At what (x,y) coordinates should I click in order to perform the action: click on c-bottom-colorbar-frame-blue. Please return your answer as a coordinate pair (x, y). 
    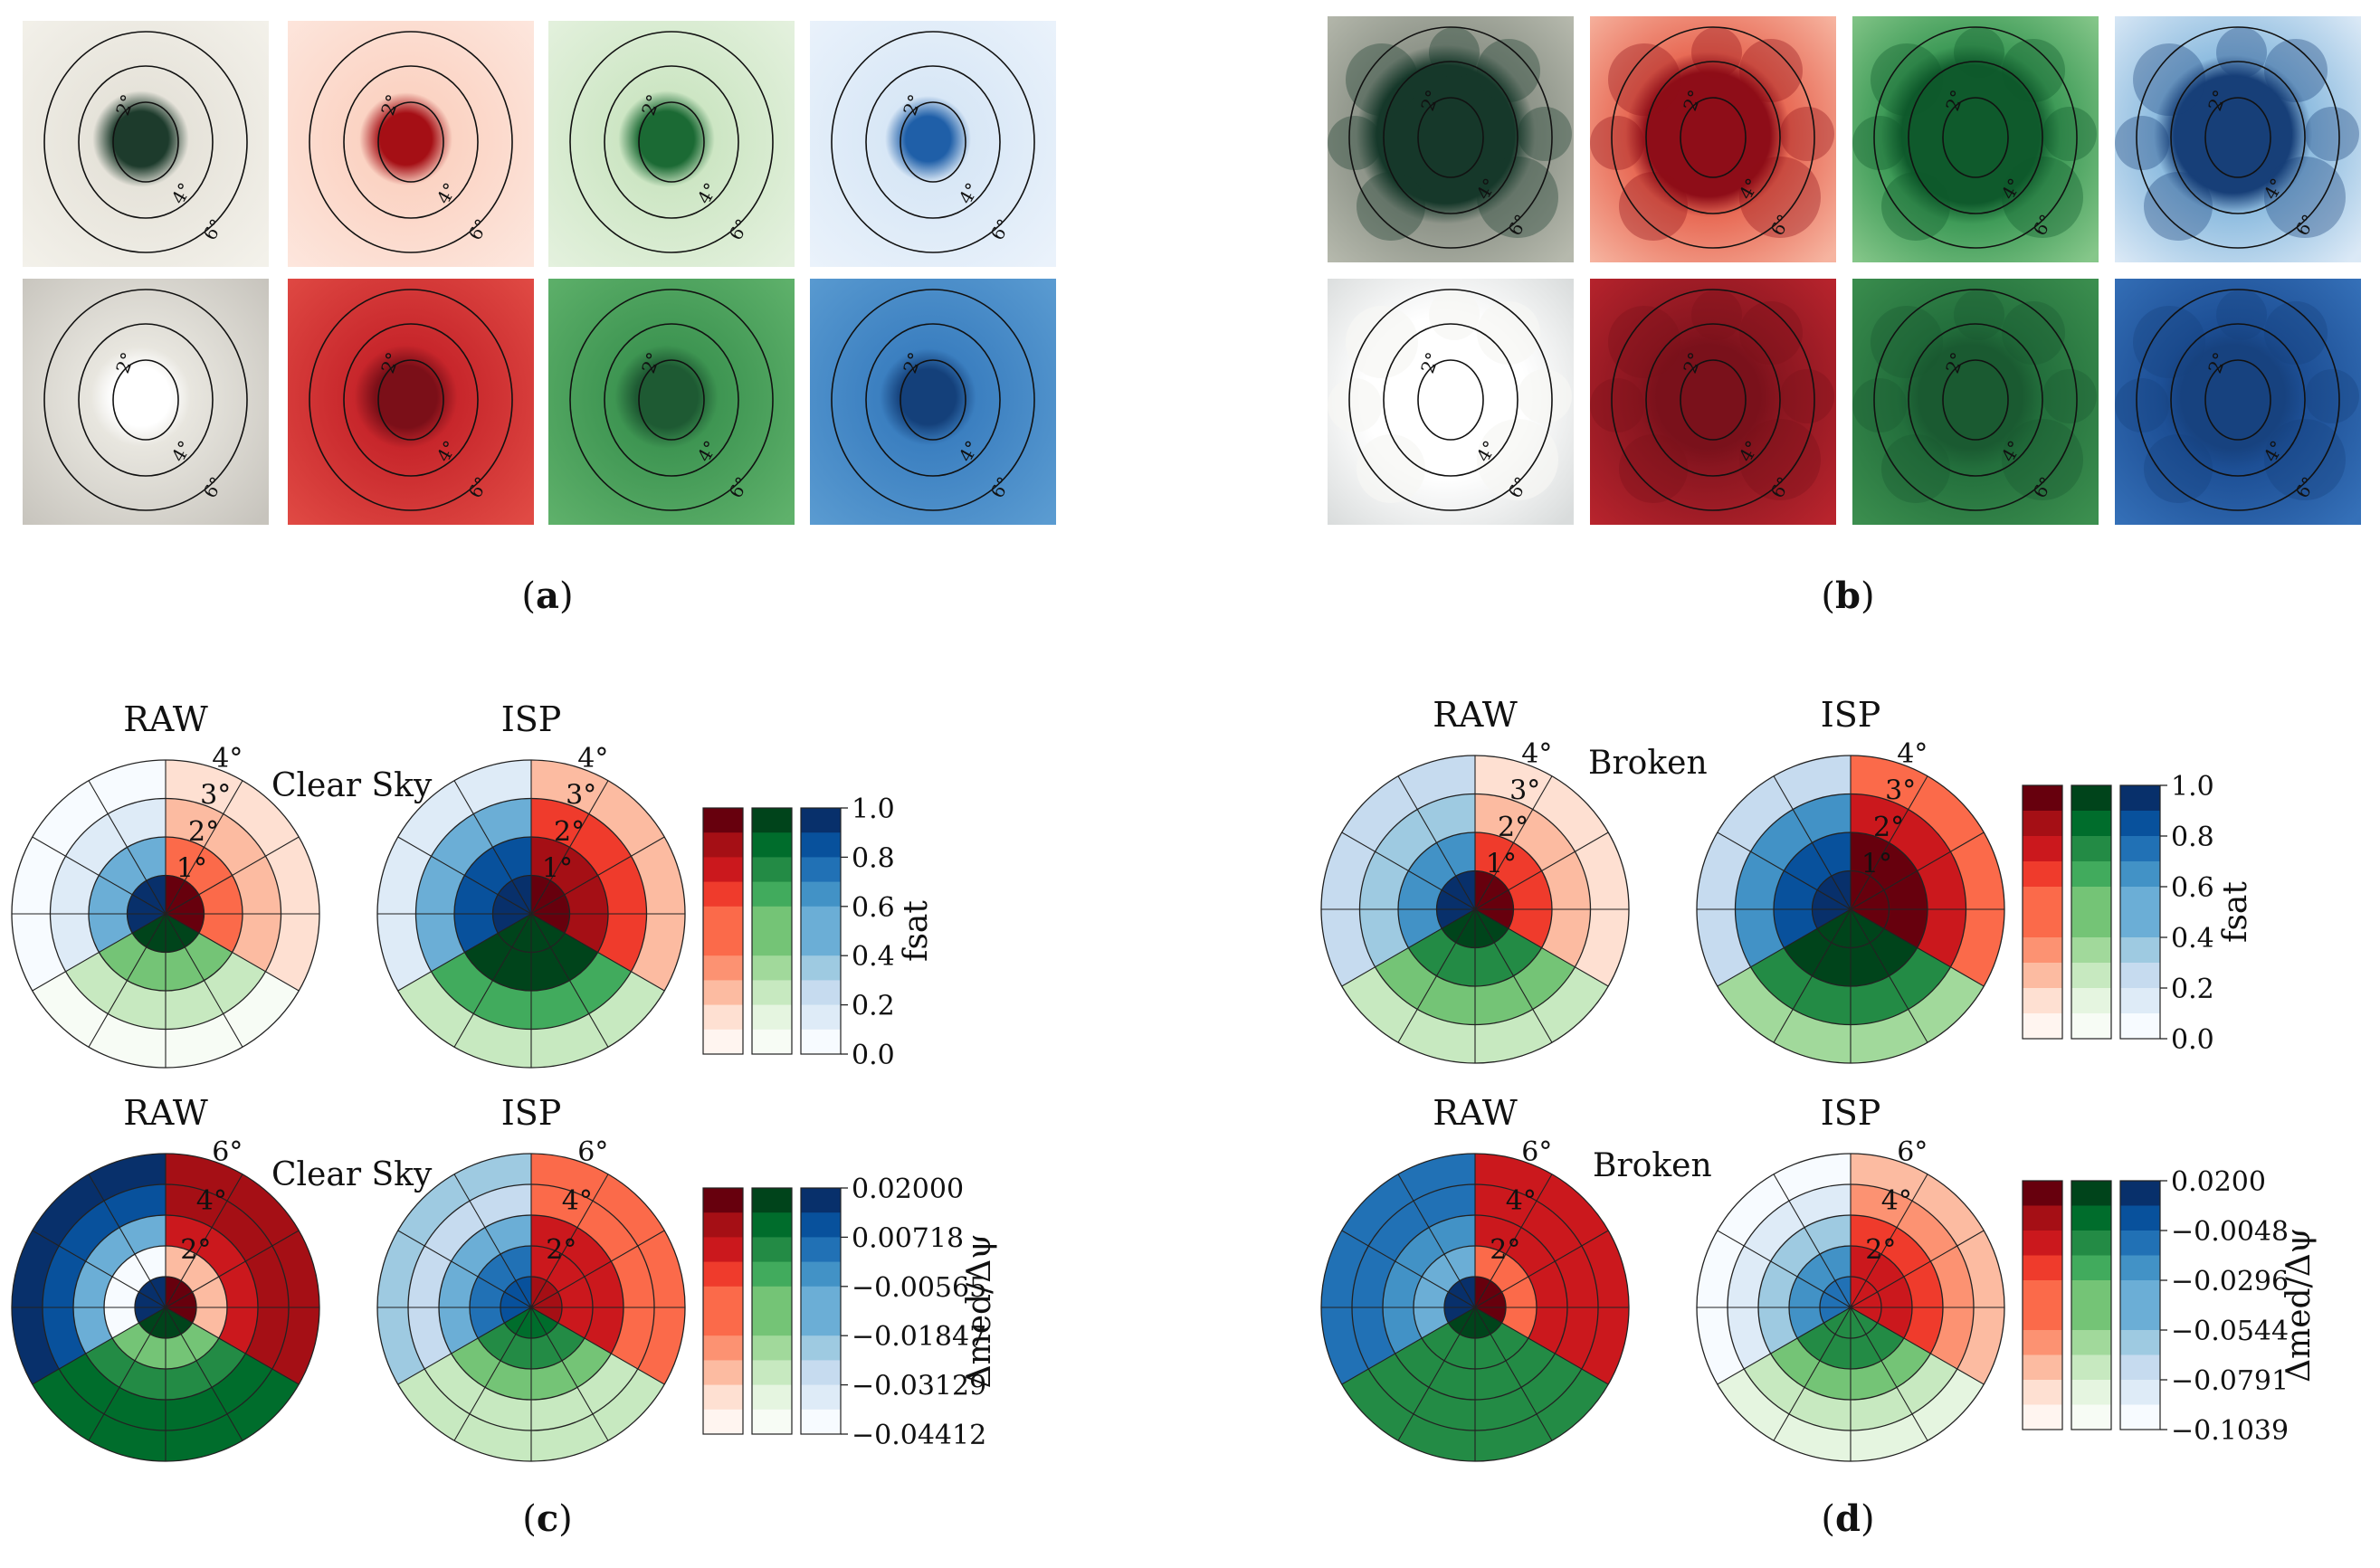
    Looking at the image, I should click on (821, 1311).